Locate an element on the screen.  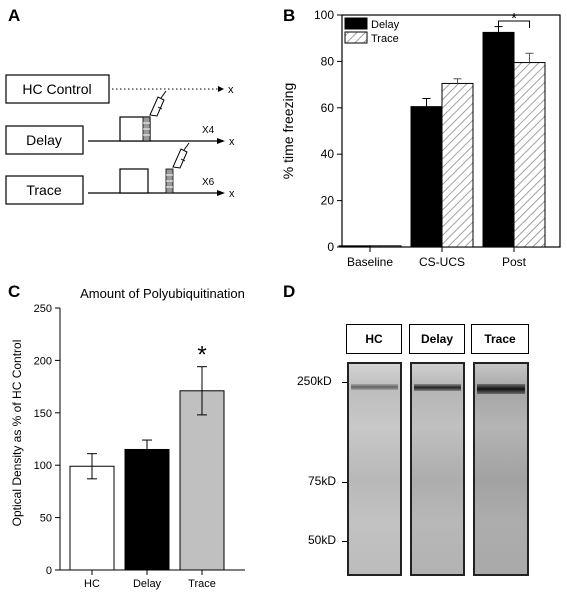
band-trace is located at coordinates (501, 389).